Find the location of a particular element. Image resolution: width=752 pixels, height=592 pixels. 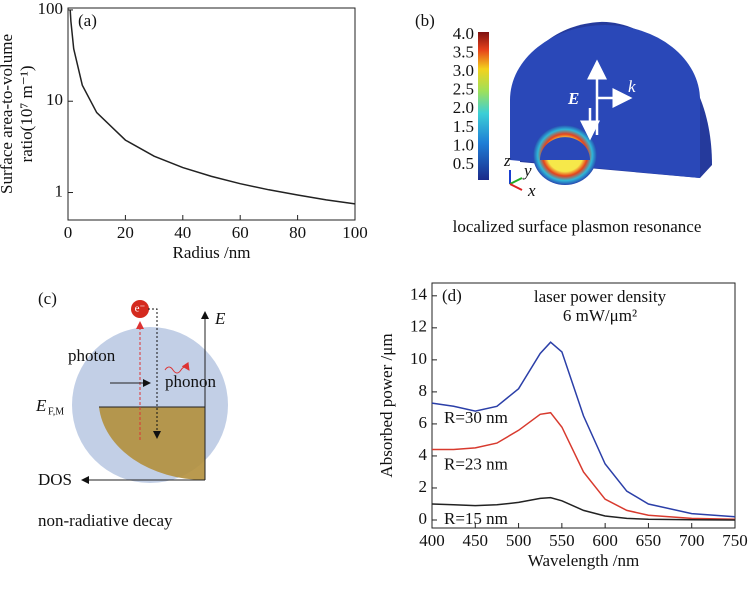

x-tick-label: 450 is located at coordinates (476, 540).